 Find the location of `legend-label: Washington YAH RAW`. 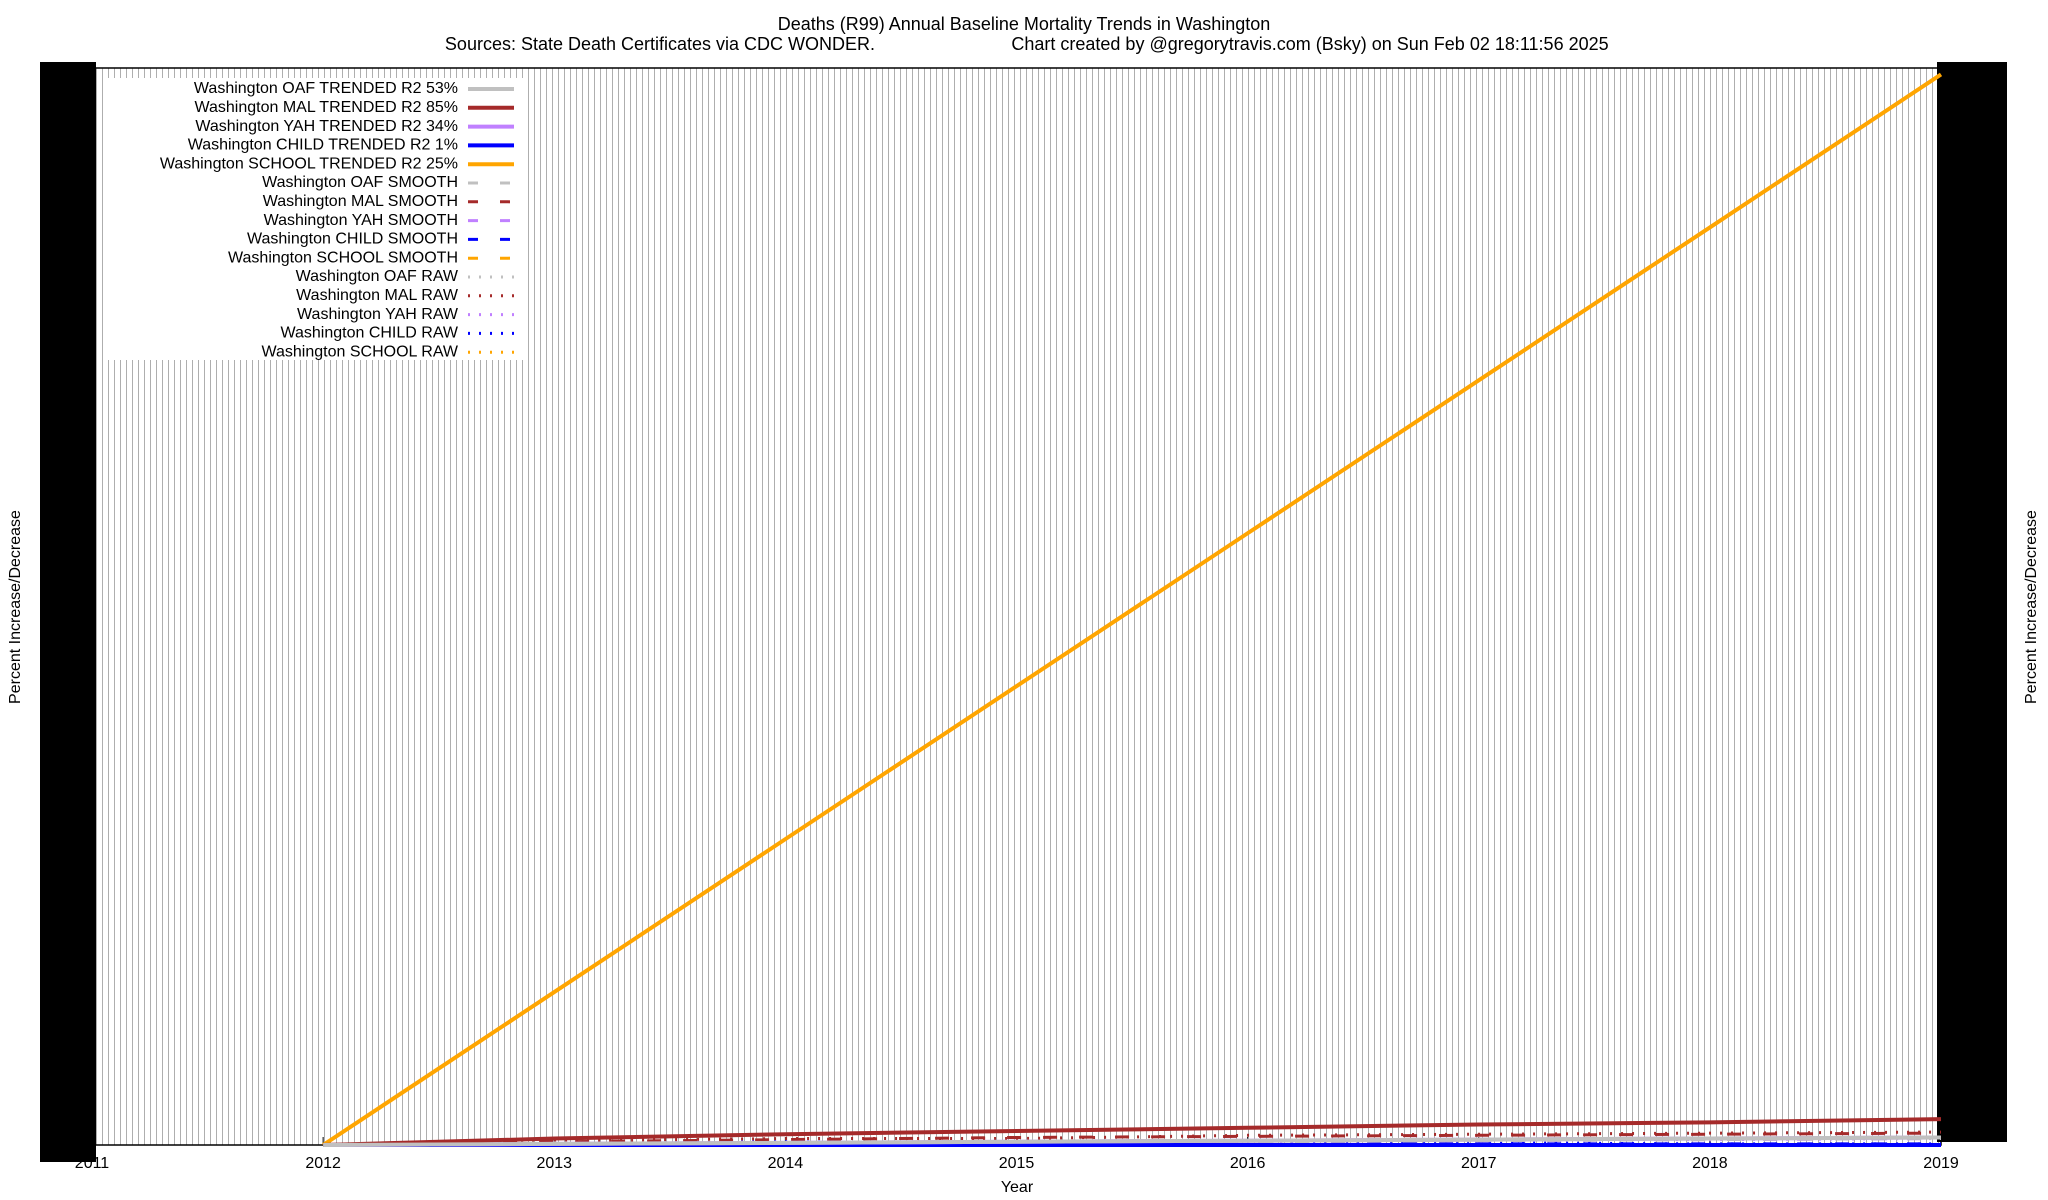

legend-label: Washington YAH RAW is located at coordinates (378, 314).